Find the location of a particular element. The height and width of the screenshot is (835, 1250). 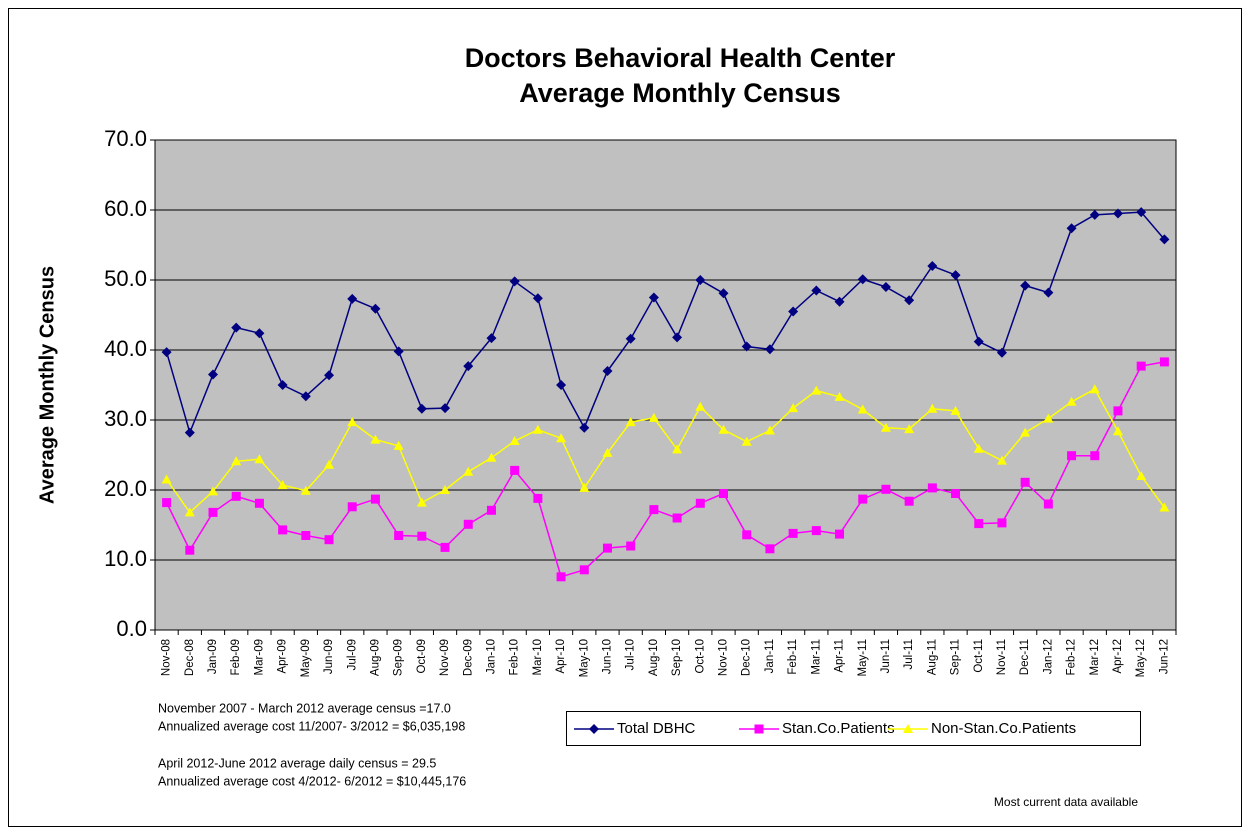

y-tick-label: 70.0 is located at coordinates (125, 138).